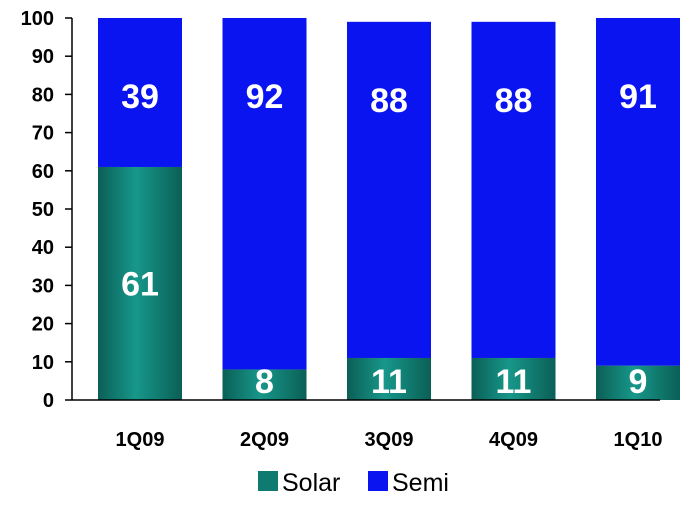  What do you see at coordinates (43, 325) in the screenshot?
I see `y-tick-label-20: 20` at bounding box center [43, 325].